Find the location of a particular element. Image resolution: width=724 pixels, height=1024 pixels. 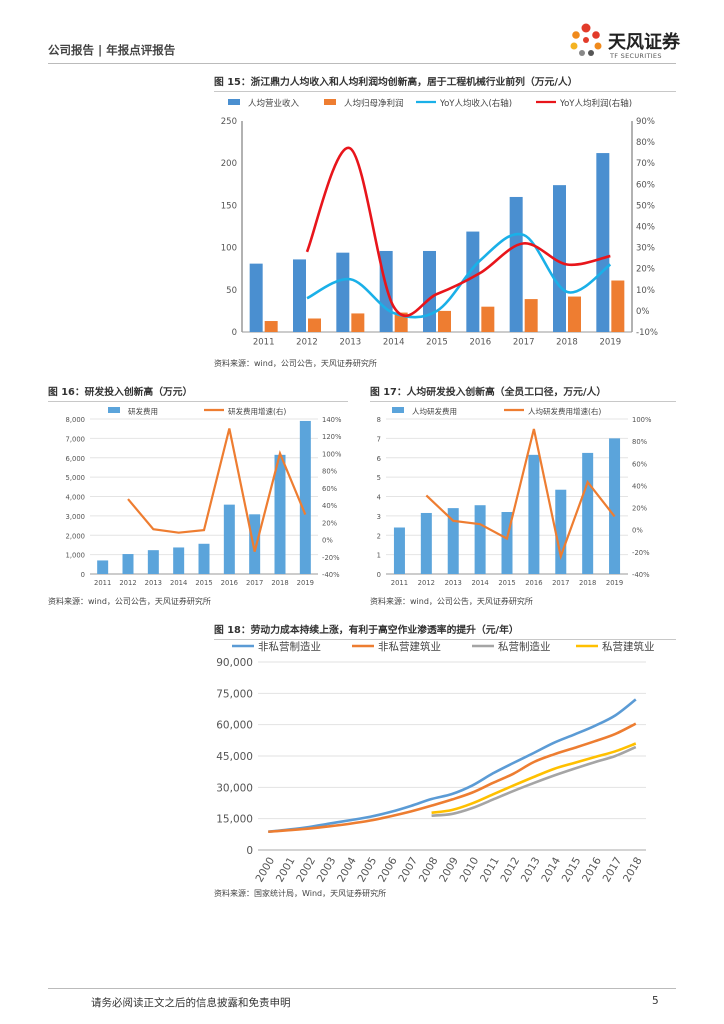

x-tick-label: 2007 is located at coordinates (408, 869).